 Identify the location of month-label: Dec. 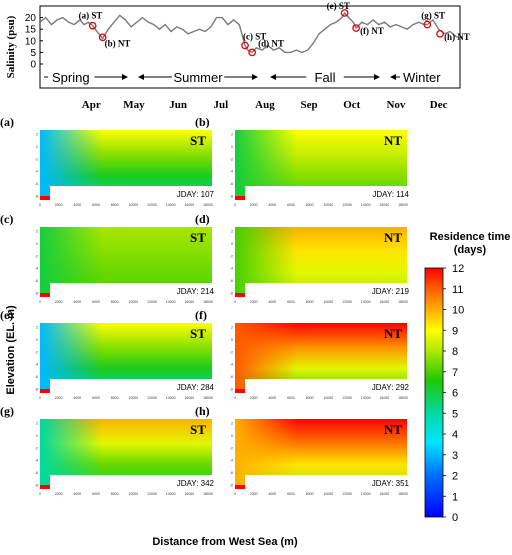
(439, 105).